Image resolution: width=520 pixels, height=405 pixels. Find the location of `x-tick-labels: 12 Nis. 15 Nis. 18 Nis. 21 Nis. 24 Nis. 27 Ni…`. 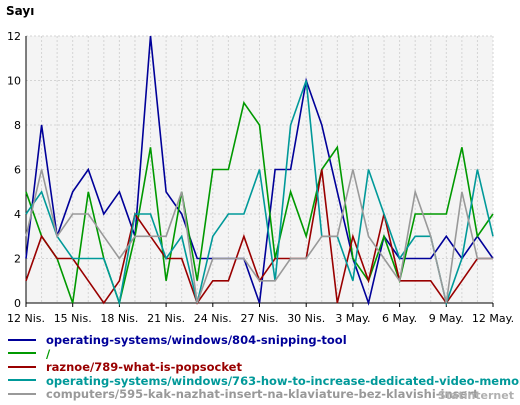

x-tick-labels: 12 Nis. 15 Nis. 18 Nis. 21 Nis. 24 Nis. 27 Ni… is located at coordinates (260, 318).